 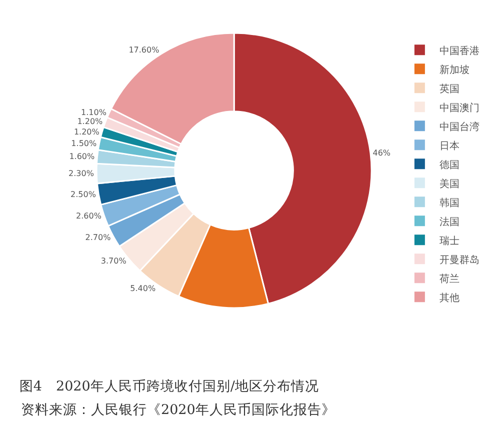 I want to click on data-label: 5.40%, so click(x=143, y=288).